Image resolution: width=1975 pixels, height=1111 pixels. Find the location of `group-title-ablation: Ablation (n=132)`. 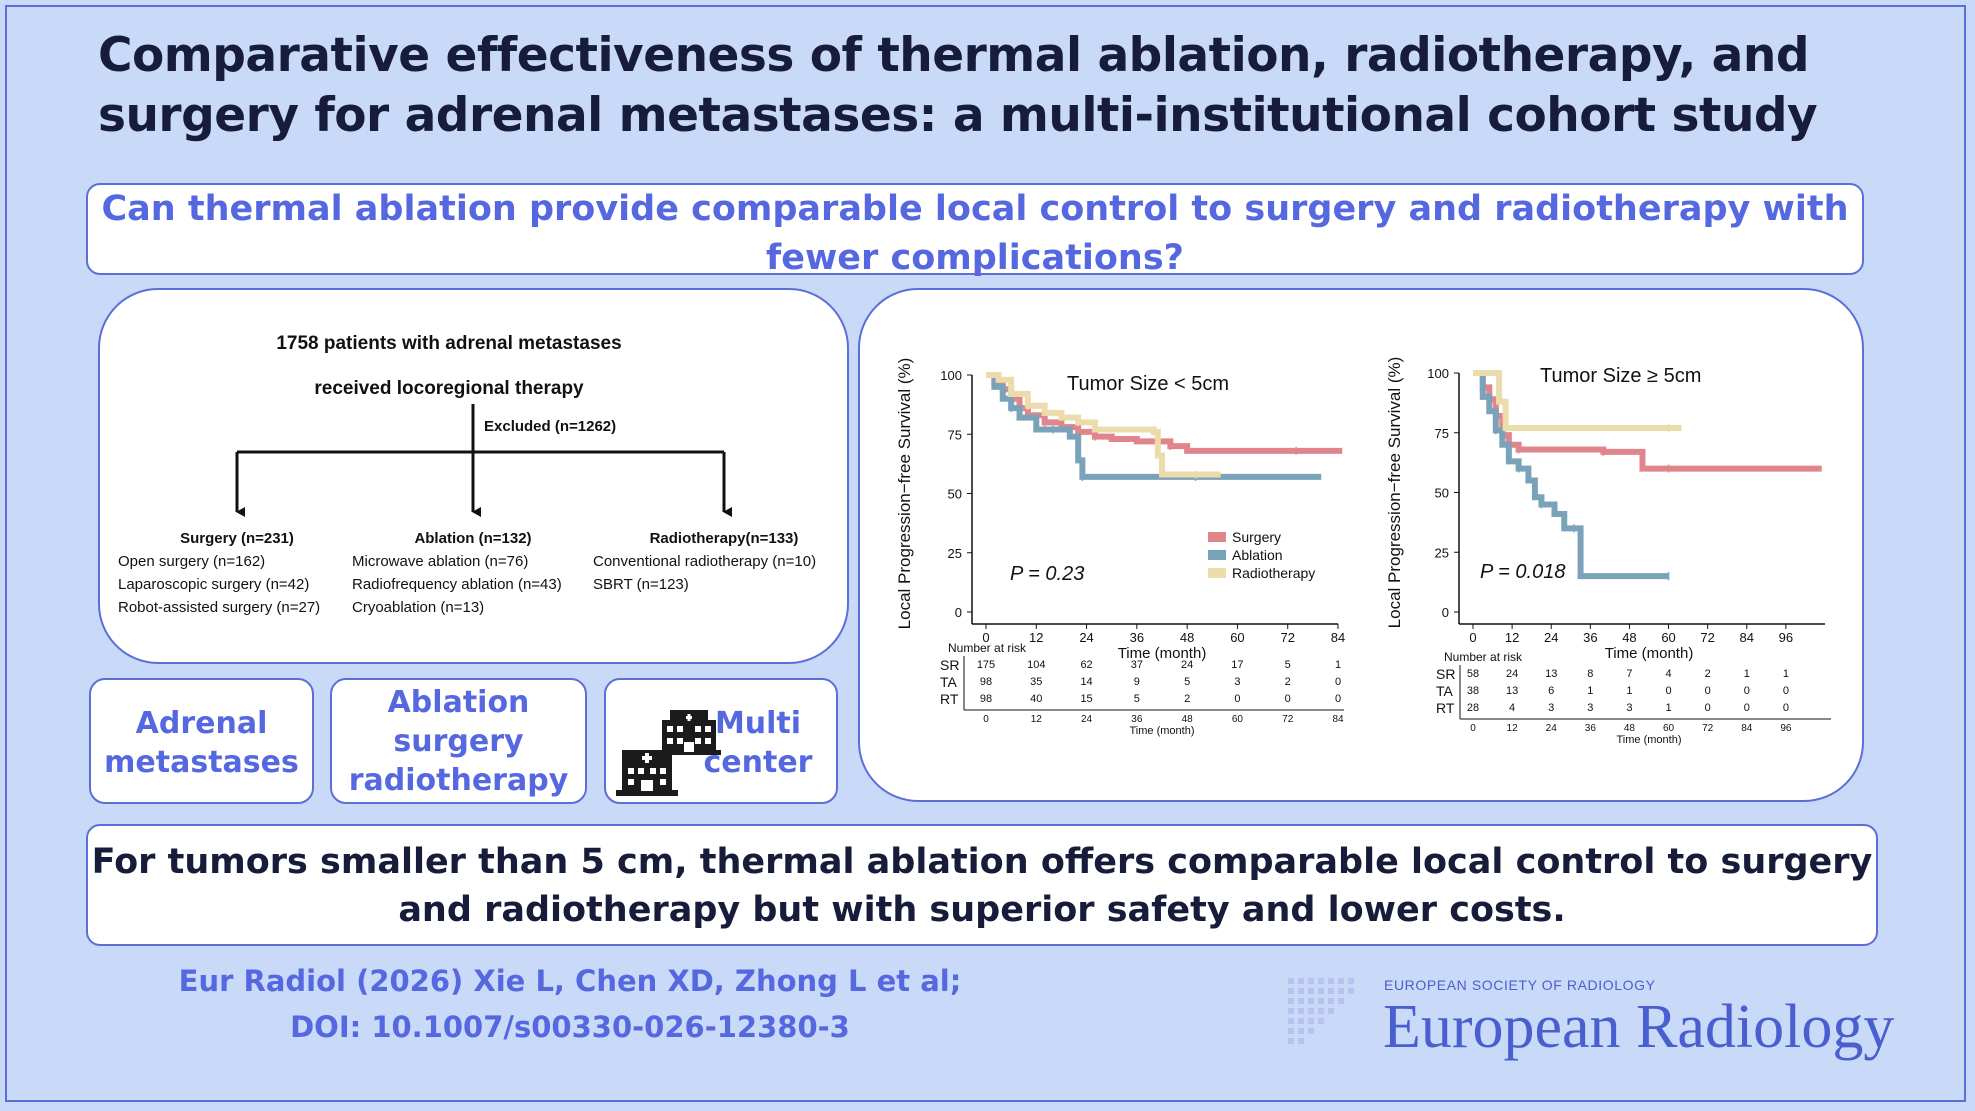

group-title-ablation: Ablation (n=132) is located at coordinates (472, 538).